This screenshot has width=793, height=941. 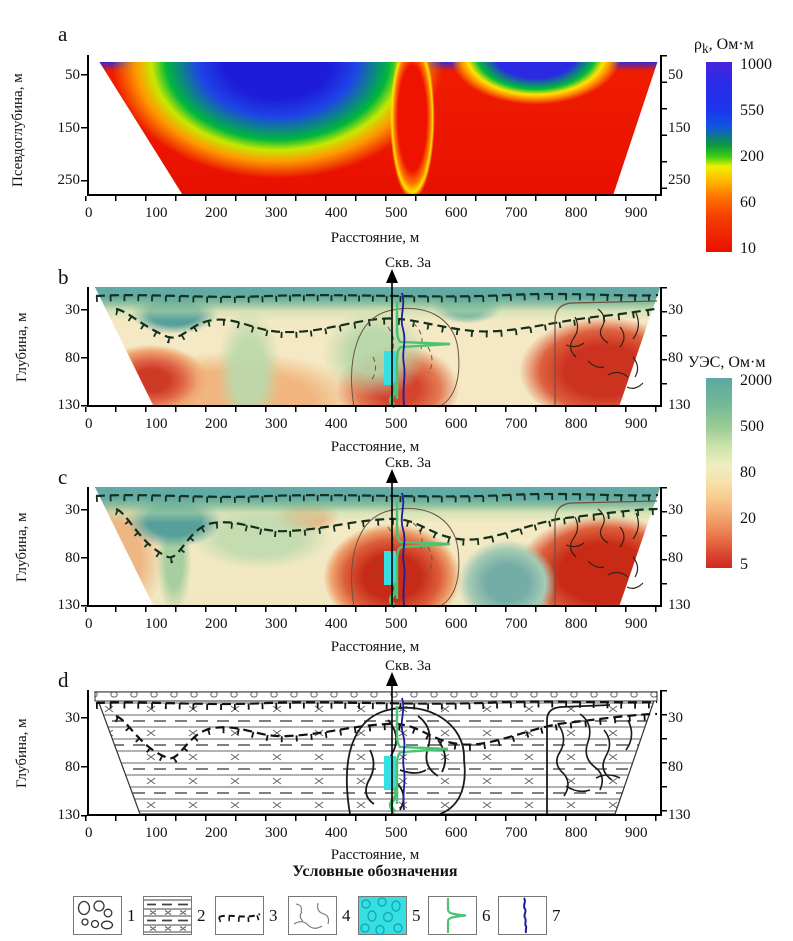 What do you see at coordinates (22, 753) in the screenshot?
I see `panel-d-ylabel: Глубина, м` at bounding box center [22, 753].